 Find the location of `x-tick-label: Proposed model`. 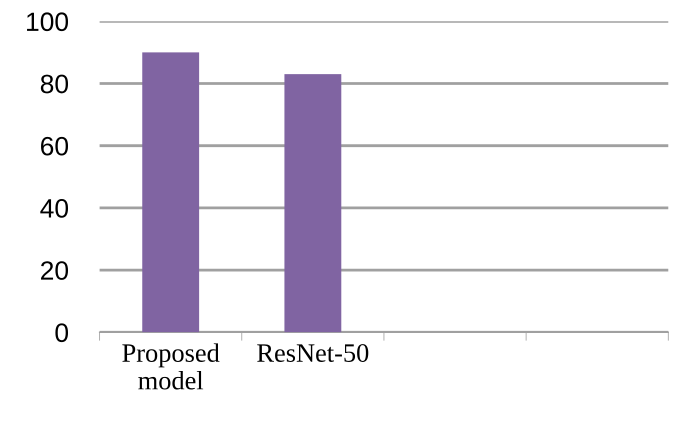

x-tick-label: Proposed model is located at coordinates (171, 366).